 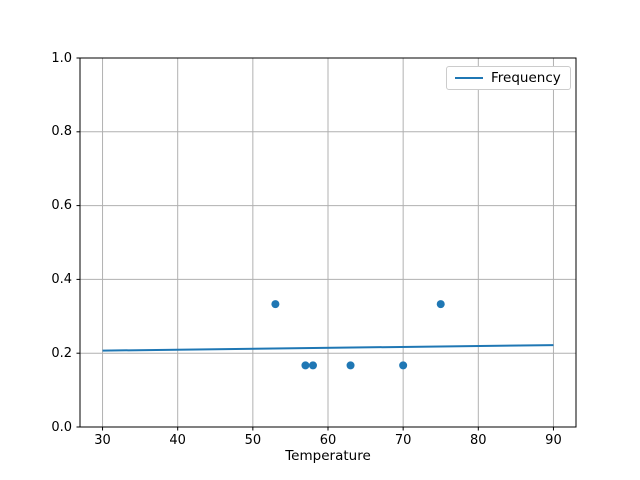 I want to click on x-tick-label-50: 50, so click(x=253, y=440).